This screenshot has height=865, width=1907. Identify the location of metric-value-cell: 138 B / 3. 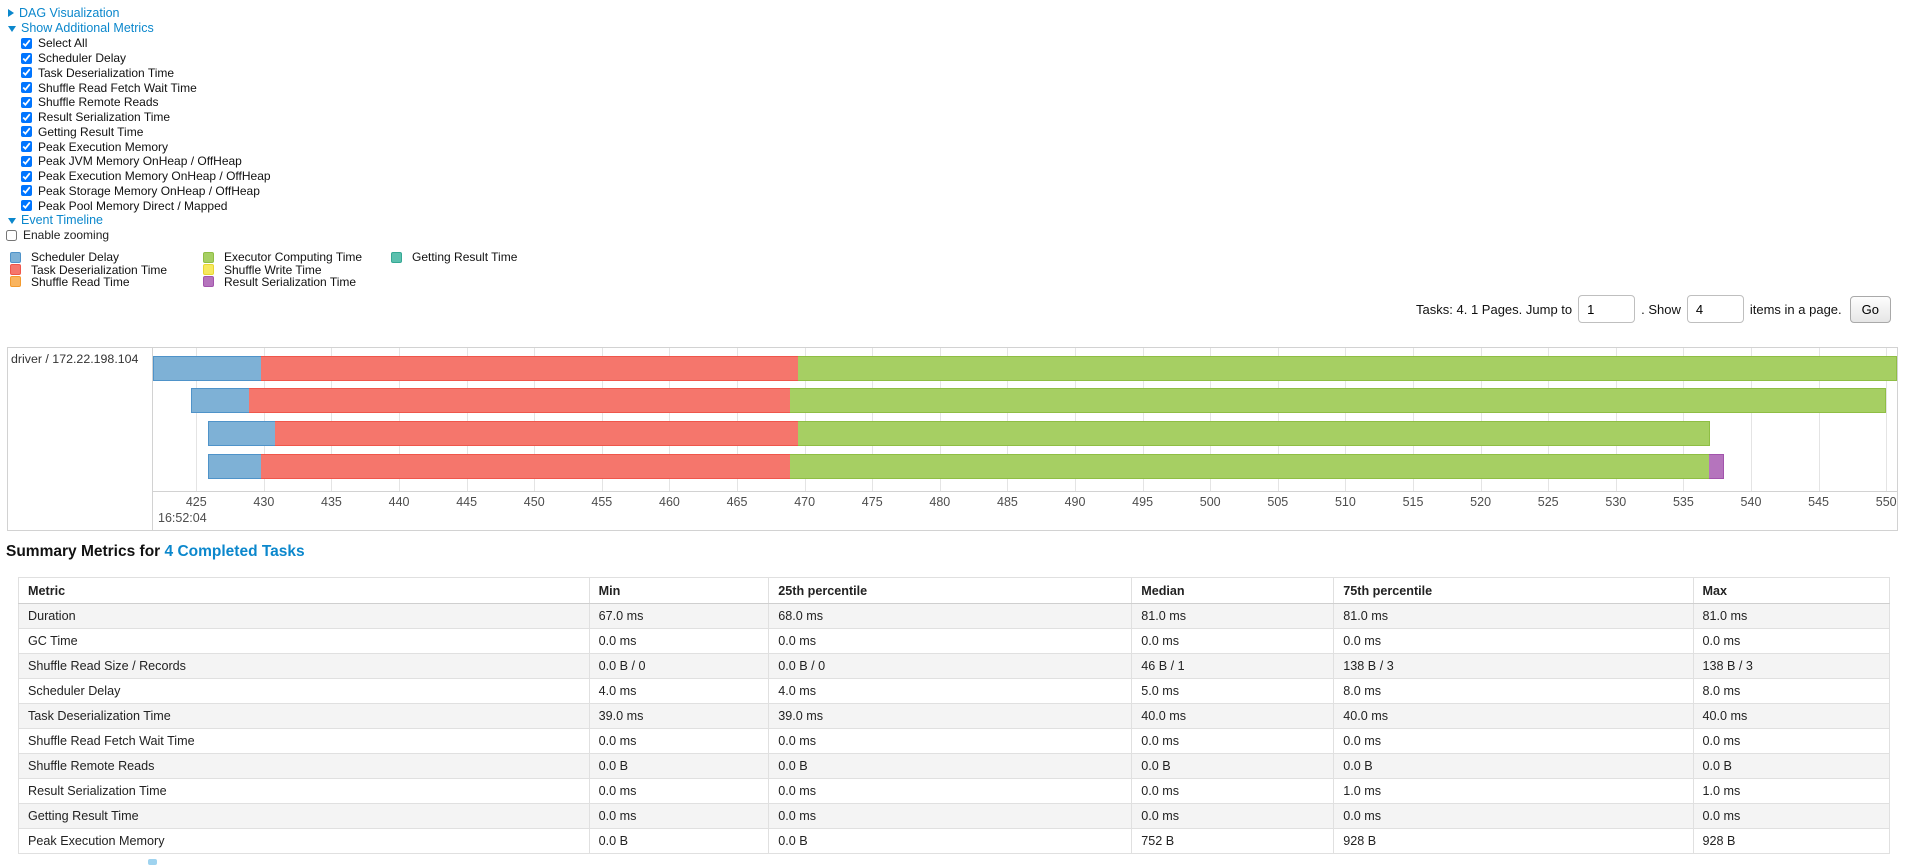
(1791, 666).